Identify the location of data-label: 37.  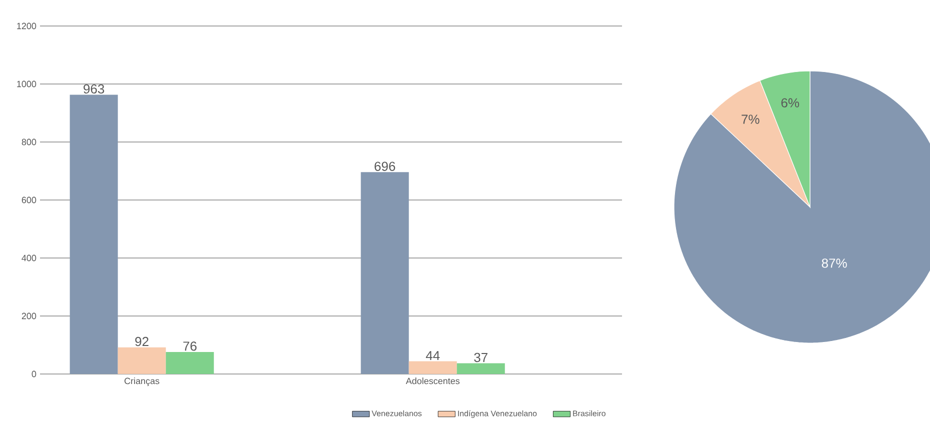
(481, 357).